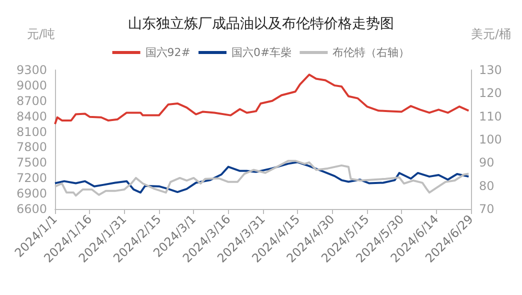  I want to click on y-tick-label: 7500, so click(31, 163).